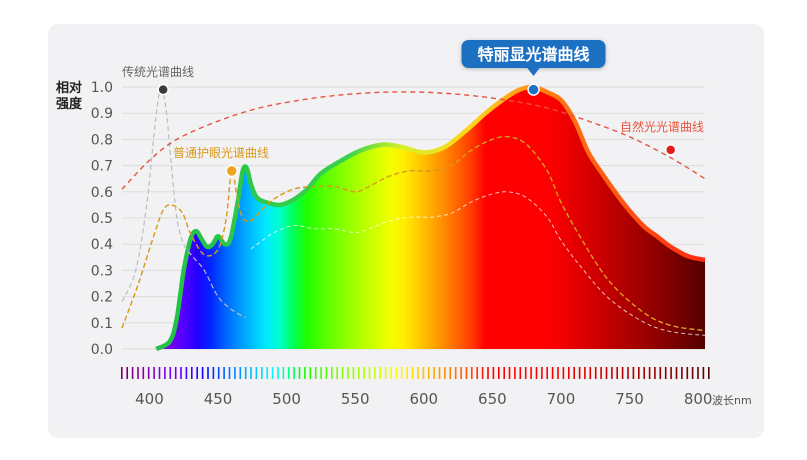 The width and height of the screenshot is (807, 460). Describe the element at coordinates (561, 399) in the screenshot. I see `x-tick-label: 700` at that location.